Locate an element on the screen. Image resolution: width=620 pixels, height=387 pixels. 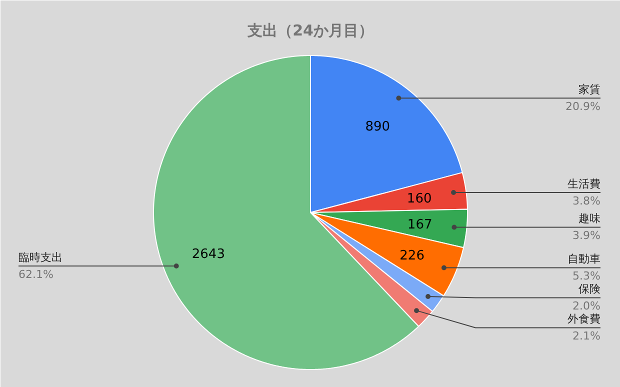
text: 2.0% is located at coordinates (586, 306).